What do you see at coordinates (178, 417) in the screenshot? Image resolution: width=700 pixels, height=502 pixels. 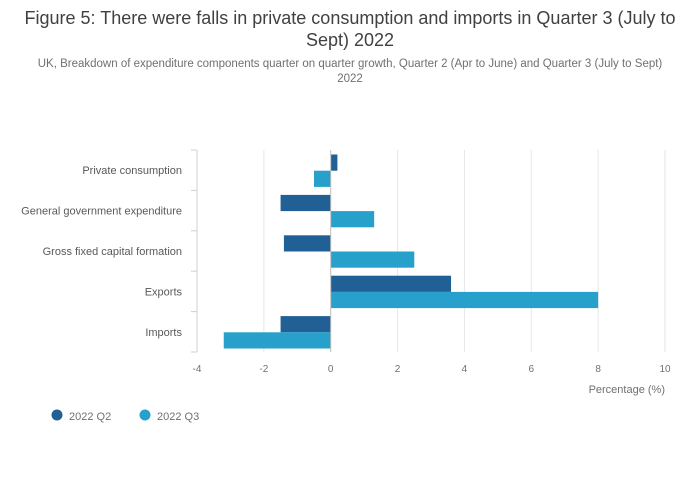 I see `legend-label: 2022 Q3` at bounding box center [178, 417].